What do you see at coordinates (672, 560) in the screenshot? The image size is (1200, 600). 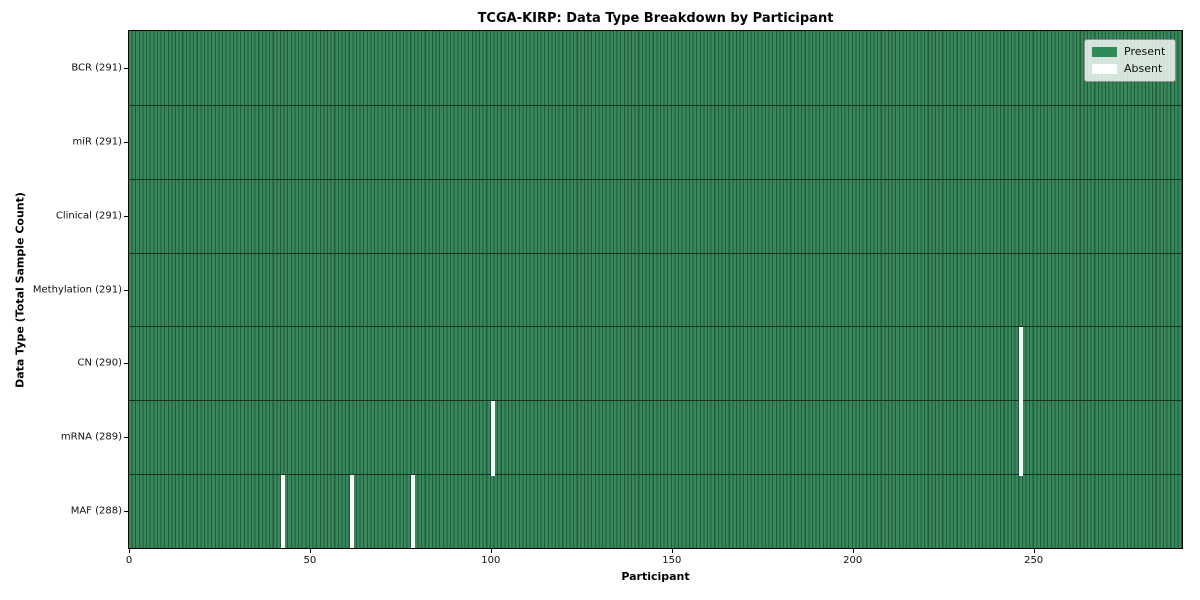 I see `x-tick-label-150: 150` at bounding box center [672, 560].